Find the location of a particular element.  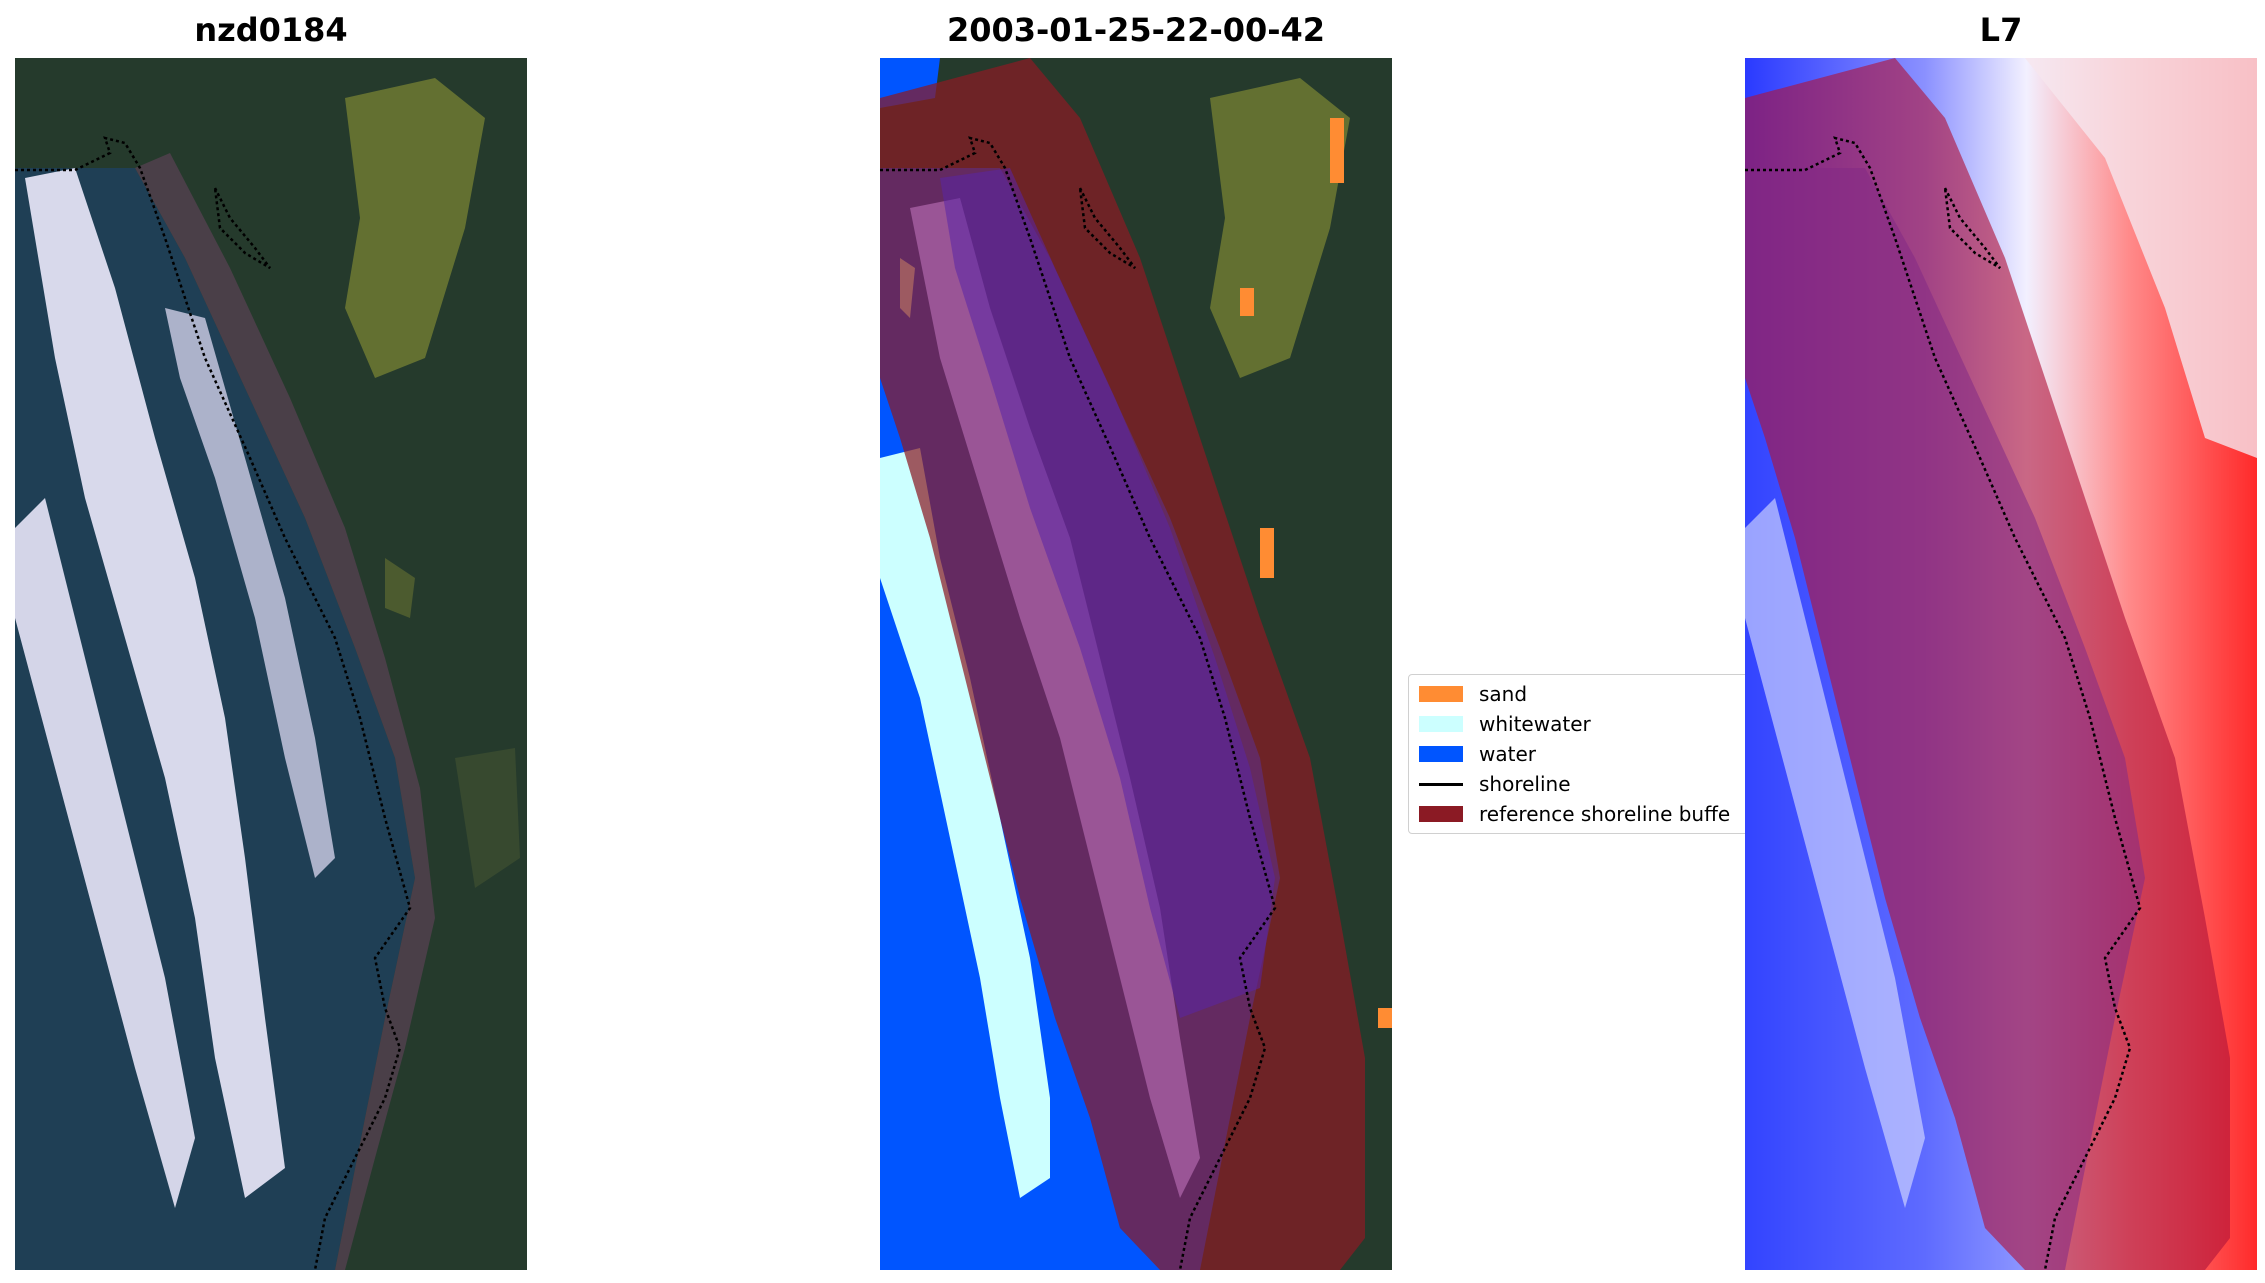

index-surf is located at coordinates (1835, 853).